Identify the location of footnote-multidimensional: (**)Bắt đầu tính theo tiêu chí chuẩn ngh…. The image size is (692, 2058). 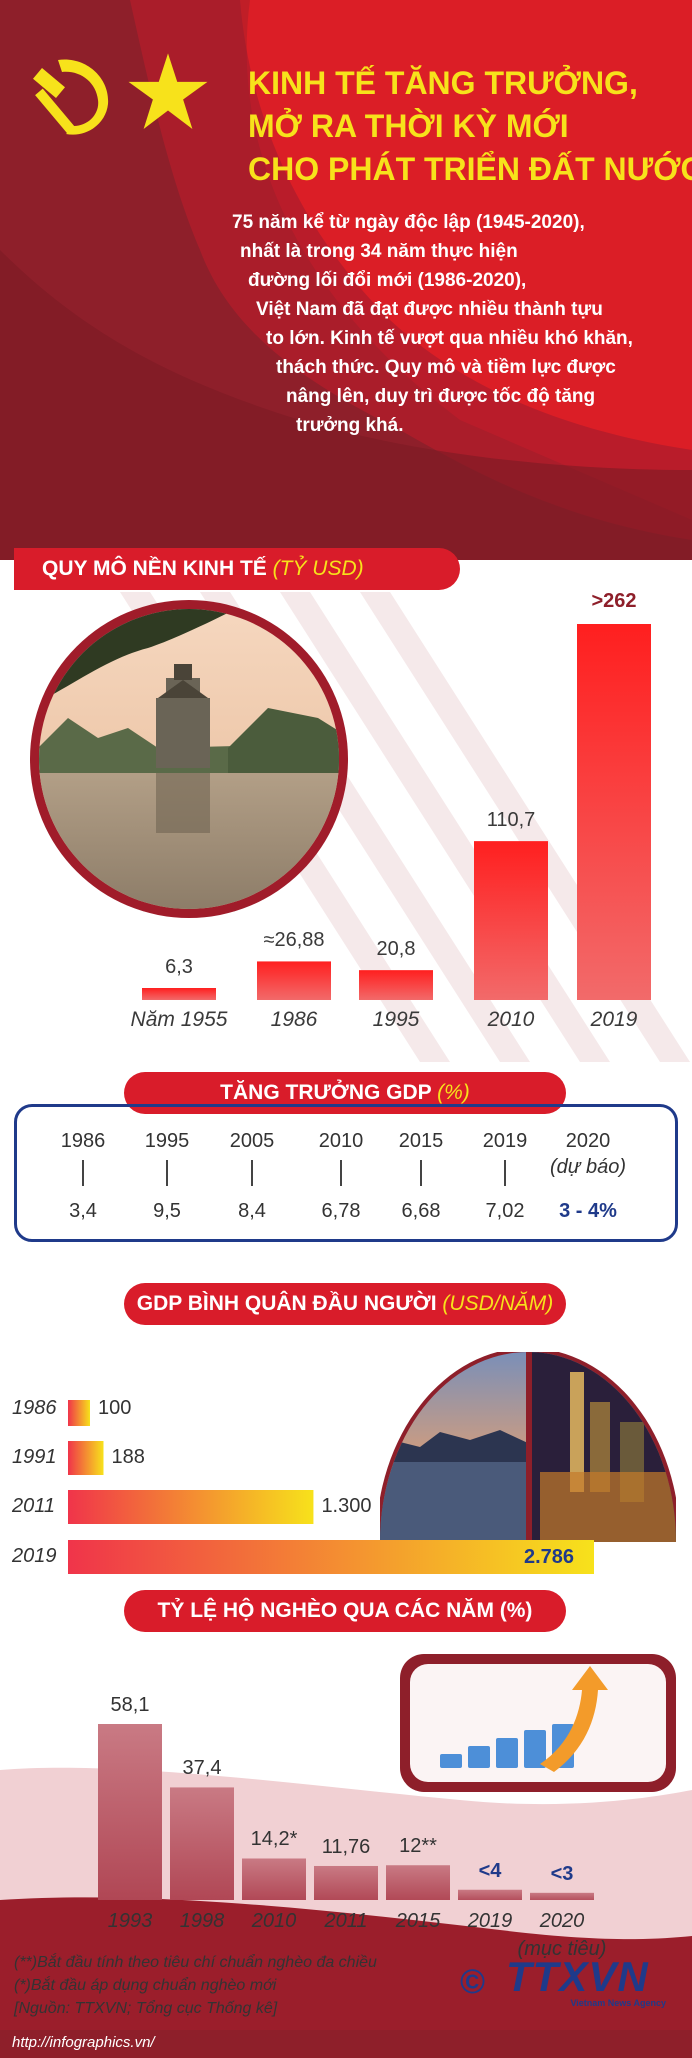
(195, 1962).